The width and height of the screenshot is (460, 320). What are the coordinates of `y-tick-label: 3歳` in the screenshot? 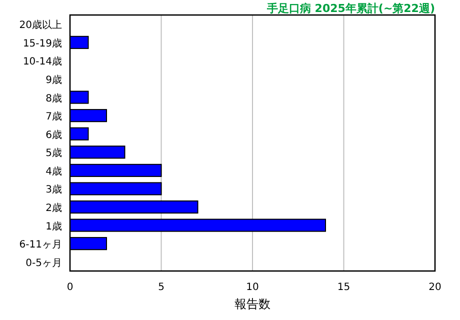 It's located at (54, 190).